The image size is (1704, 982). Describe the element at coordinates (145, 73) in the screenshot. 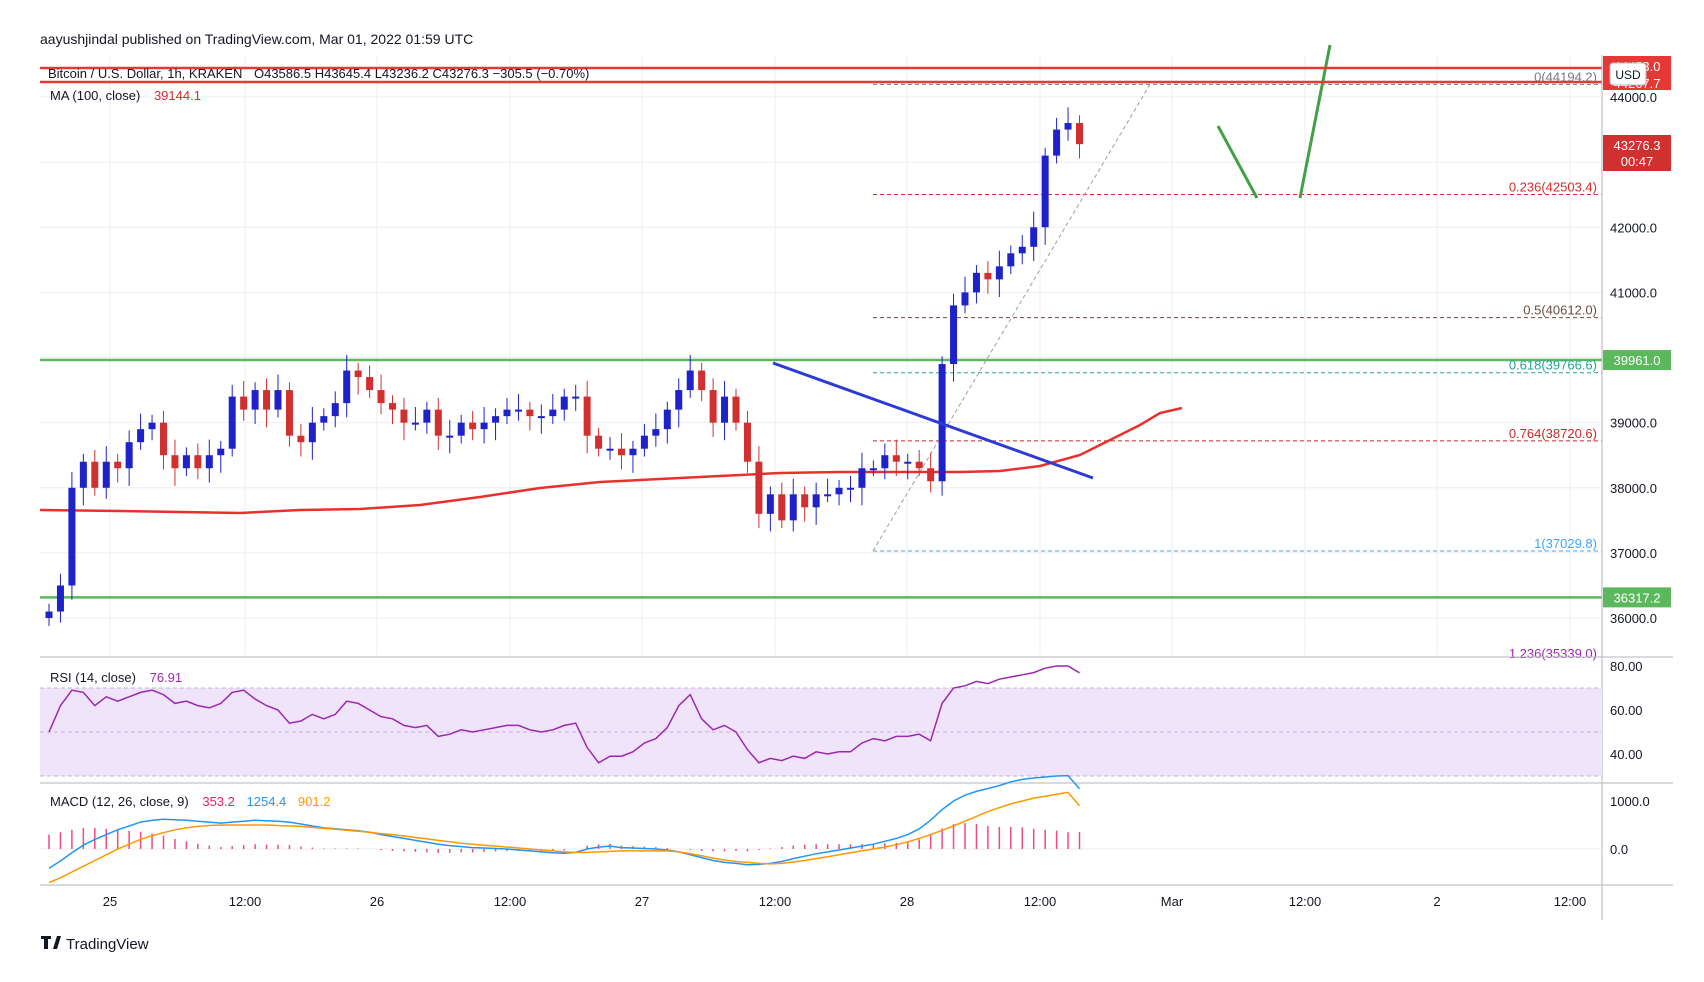

I see `symbol-label: Bitcoin / U.S. Dollar, 1h, KRAKEN` at that location.